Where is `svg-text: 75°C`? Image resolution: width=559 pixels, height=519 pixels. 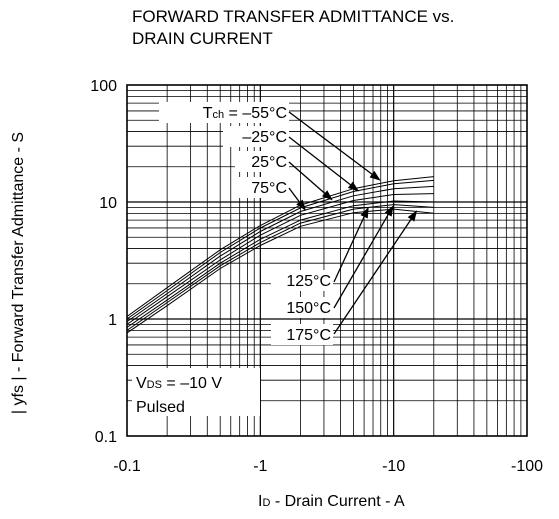 svg-text: 75°C is located at coordinates (269, 188).